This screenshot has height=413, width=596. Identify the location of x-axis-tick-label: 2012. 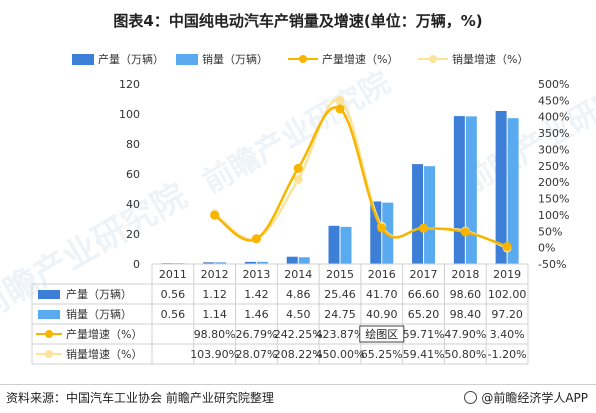
(215, 274).